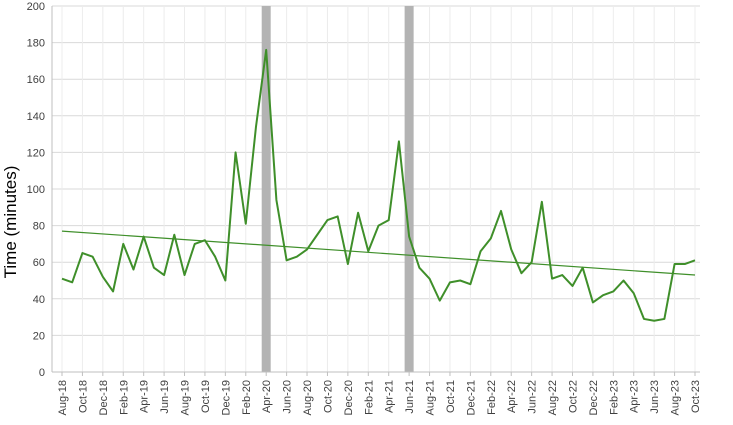 The image size is (733, 425). What do you see at coordinates (10, 222) in the screenshot?
I see `y-axis-title: Time (minutes)` at bounding box center [10, 222].